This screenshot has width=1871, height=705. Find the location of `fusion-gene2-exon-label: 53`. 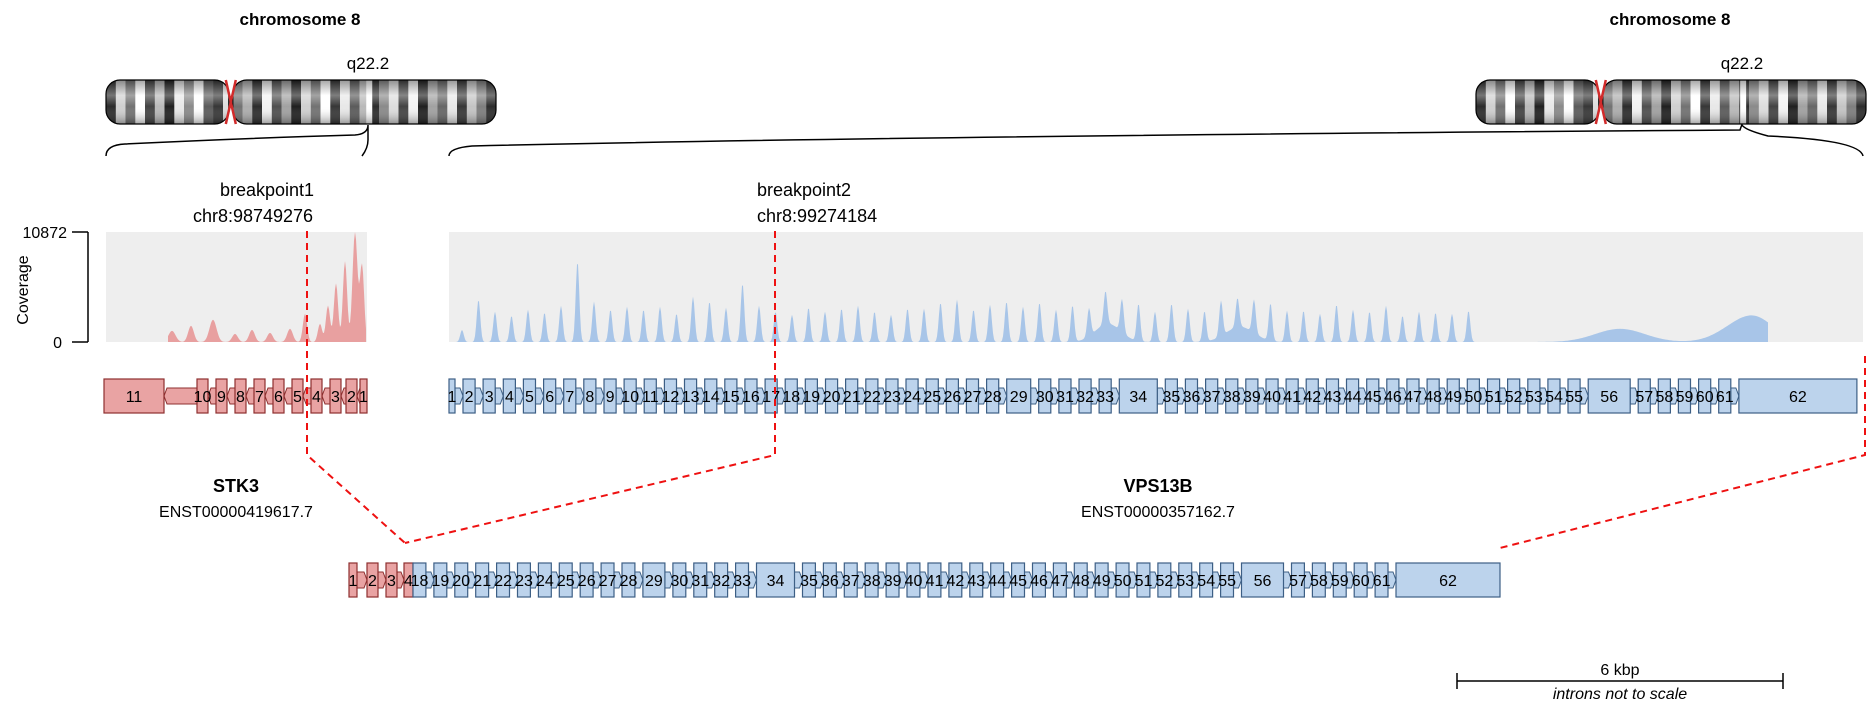

fusion-gene2-exon-label: 53 is located at coordinates (1185, 581).